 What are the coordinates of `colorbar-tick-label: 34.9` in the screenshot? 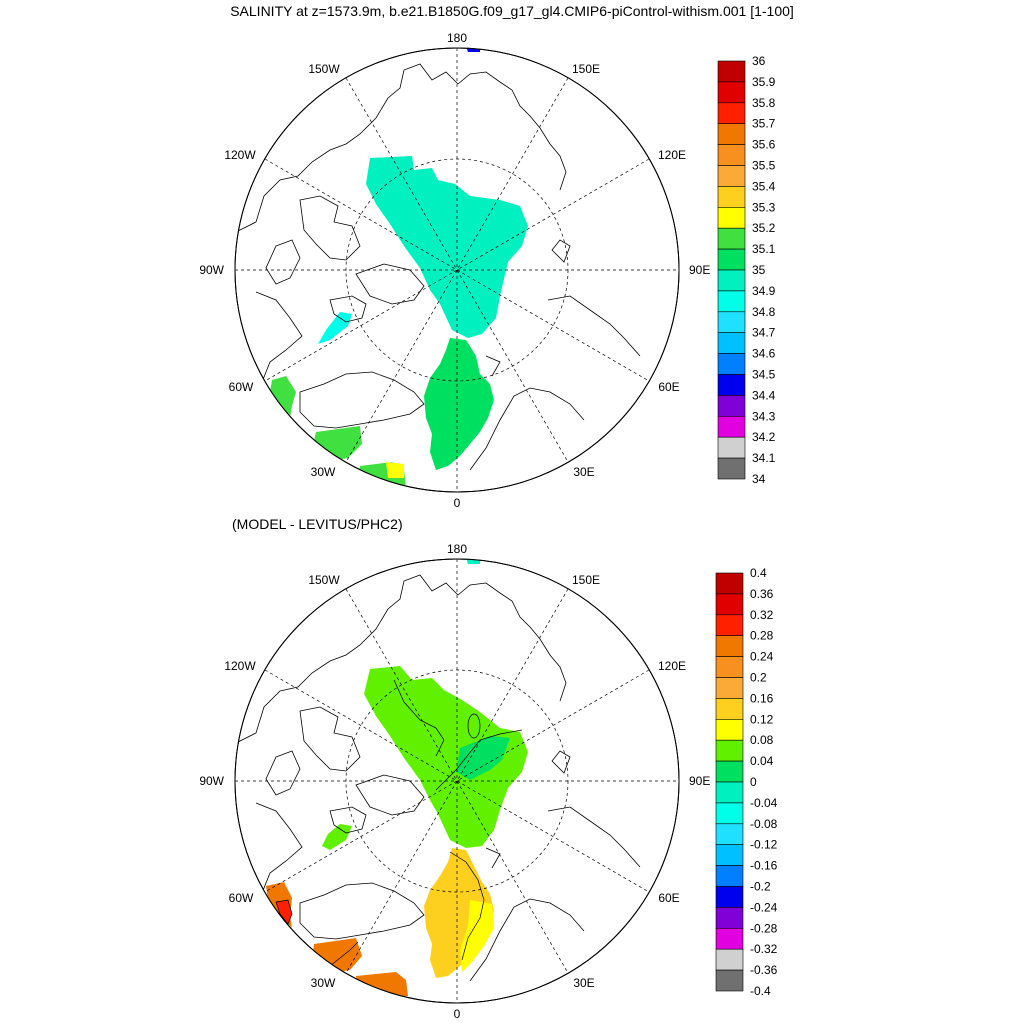 It's located at (764, 291).